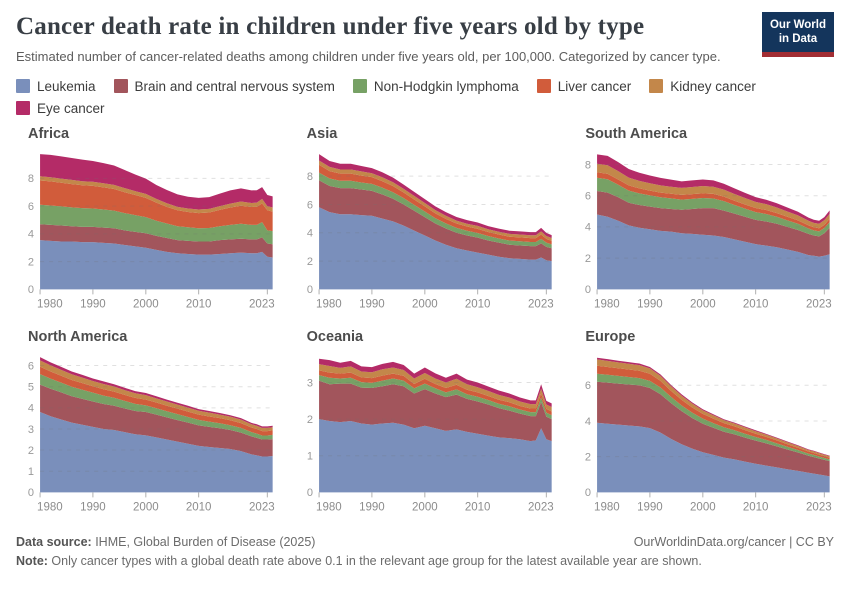  What do you see at coordinates (203, 541) in the screenshot?
I see `data-source-text: IHME, Global Burden of Disease (2025)` at bounding box center [203, 541].